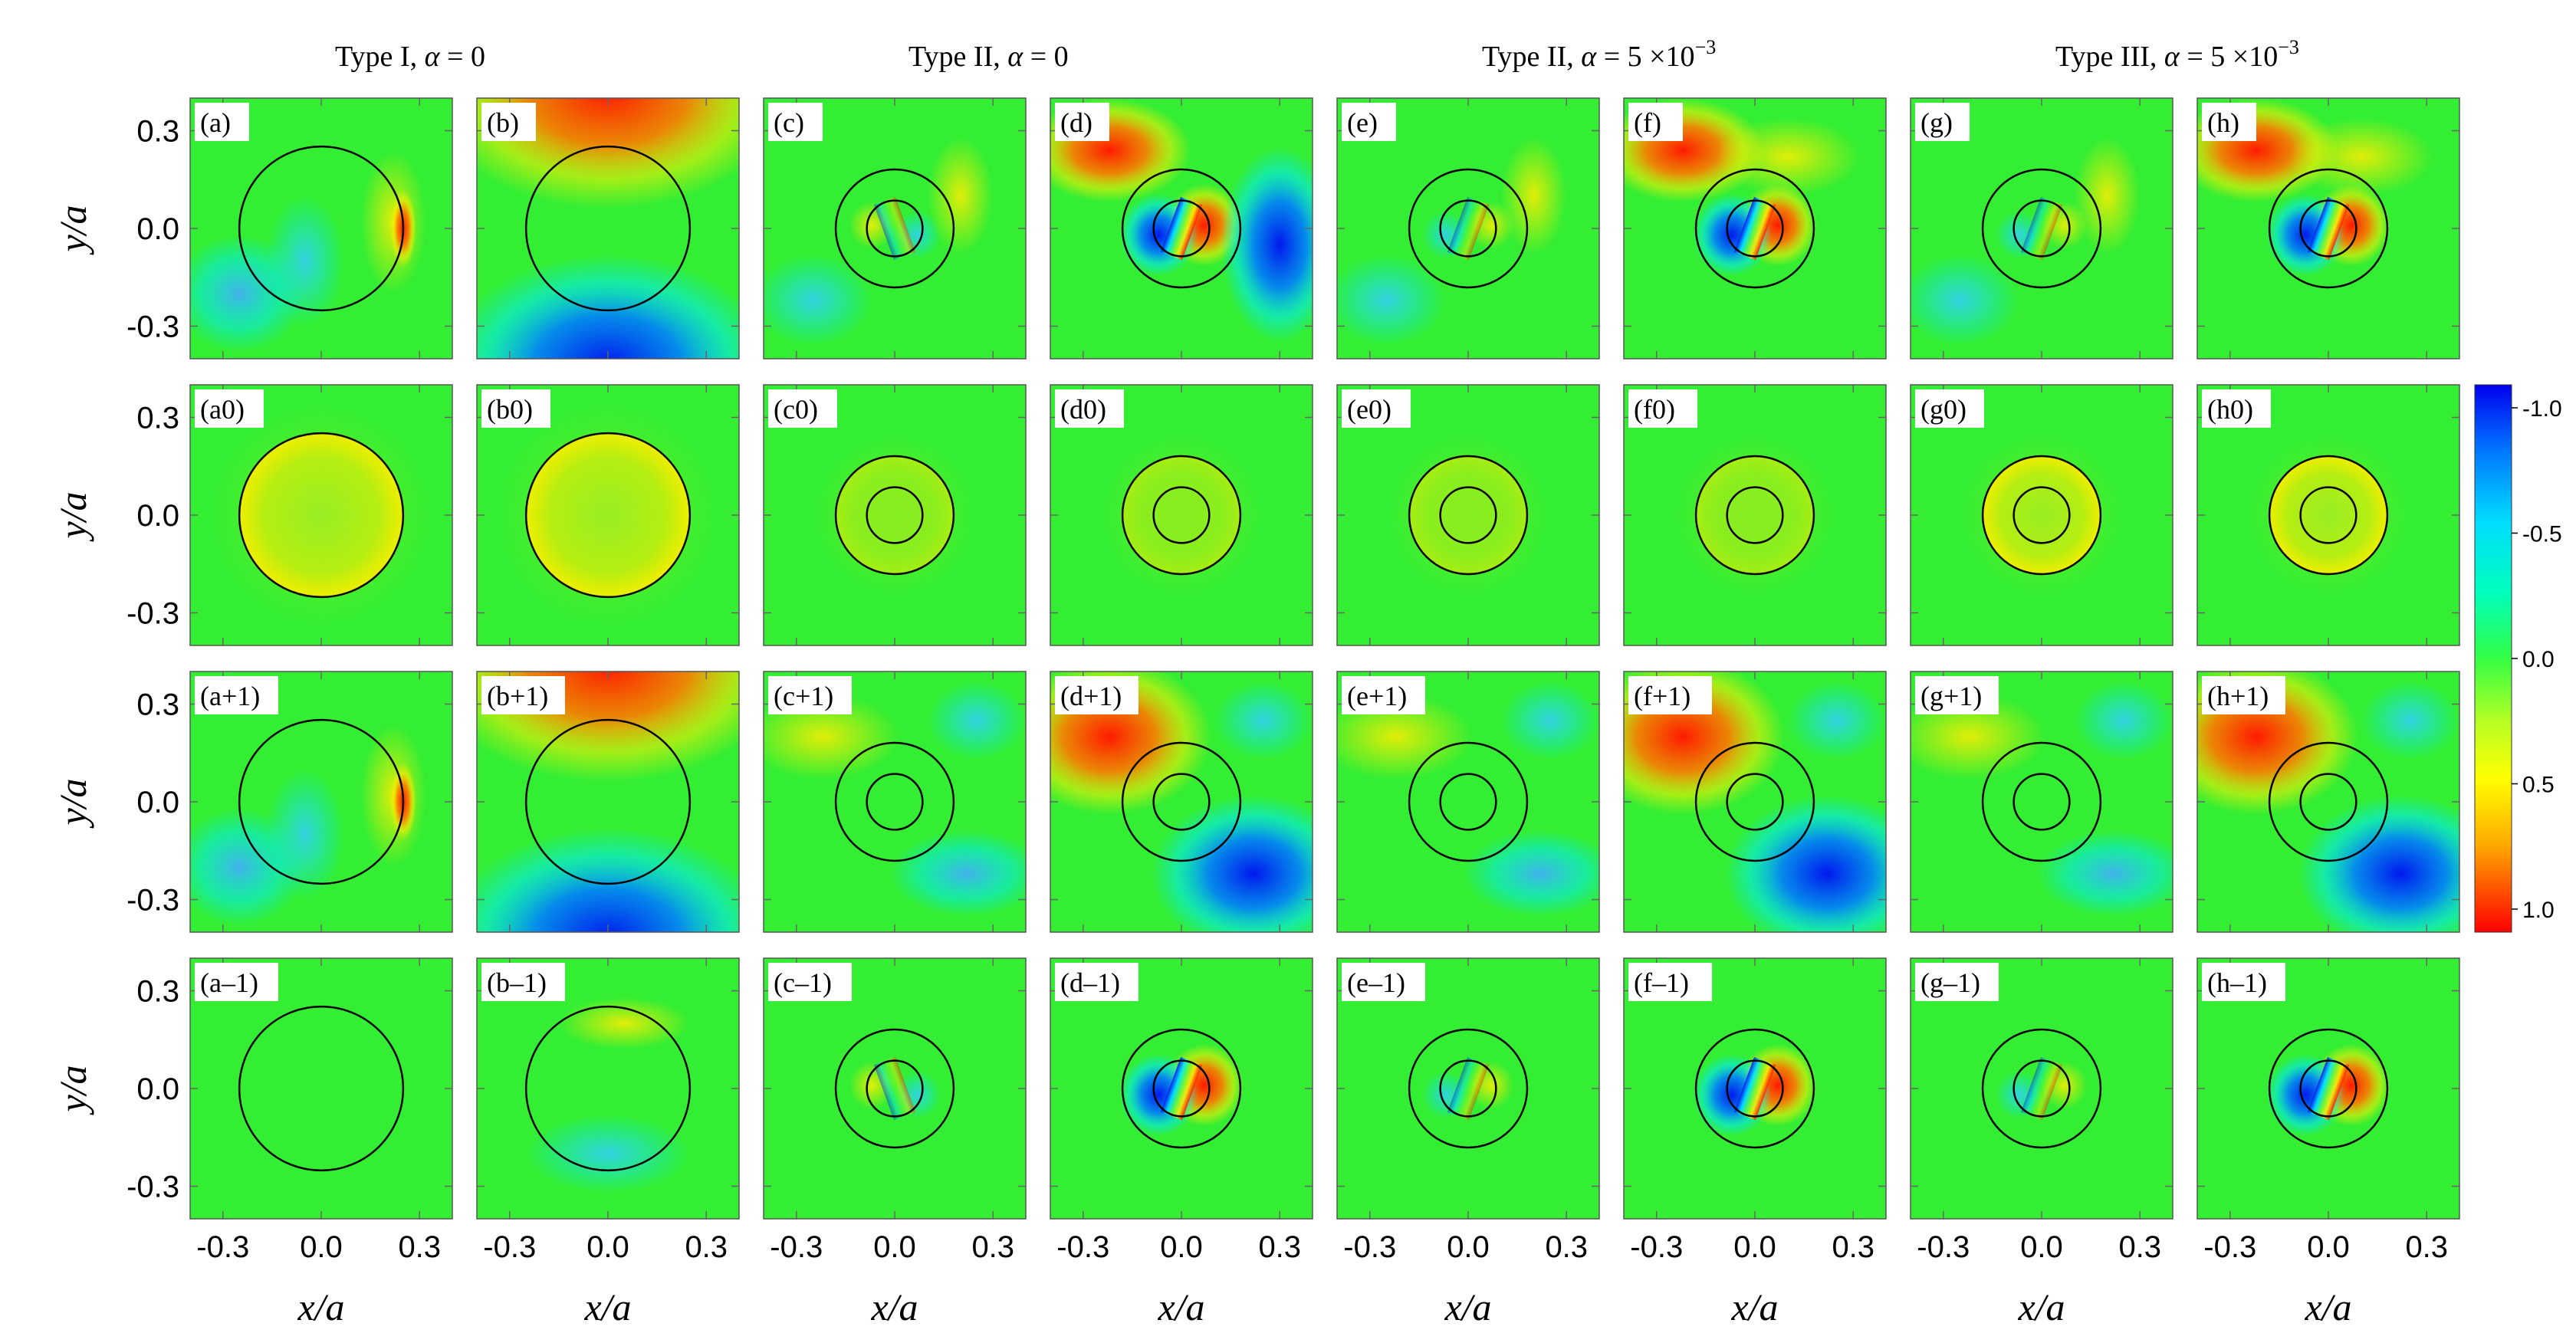 This screenshot has height=1343, width=2576. What do you see at coordinates (608, 1089) in the screenshot?
I see `panel-b-row-4: (b–1)` at bounding box center [608, 1089].